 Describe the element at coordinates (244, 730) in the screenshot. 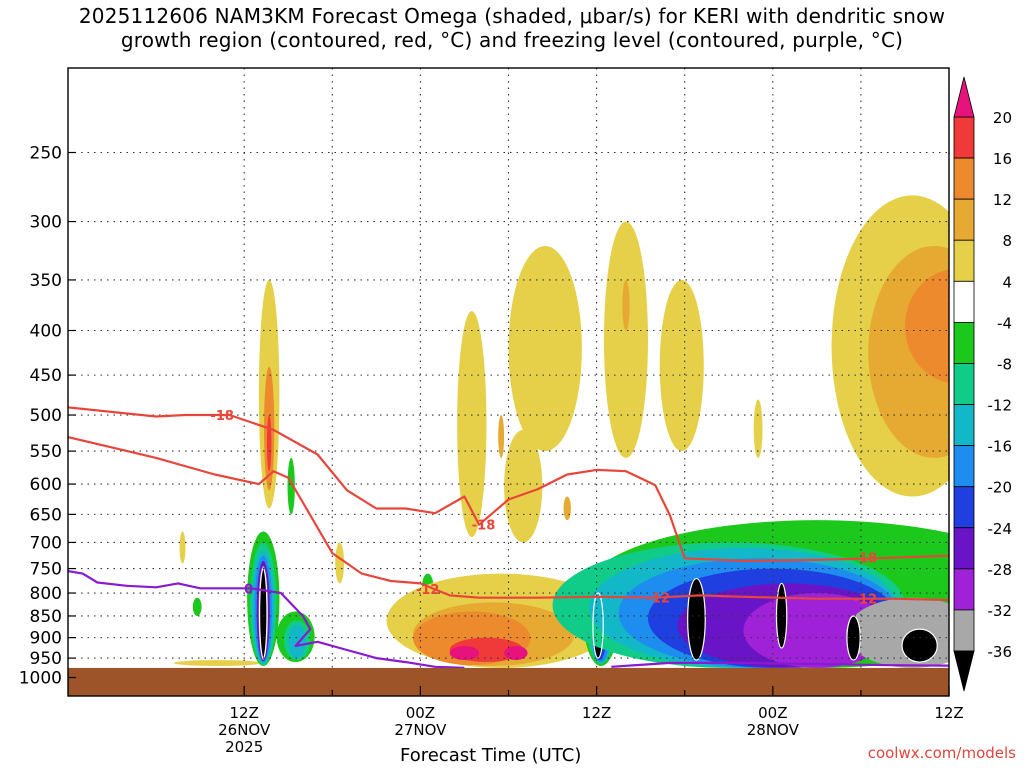

I see `x-tick-label-6-1: 26NOV` at that location.